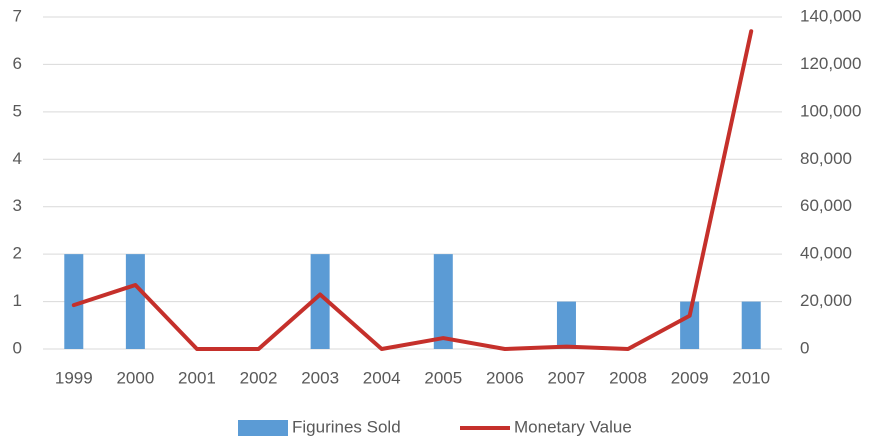  Describe the element at coordinates (826, 300) in the screenshot. I see `y2-tick-label: 20,000` at that location.